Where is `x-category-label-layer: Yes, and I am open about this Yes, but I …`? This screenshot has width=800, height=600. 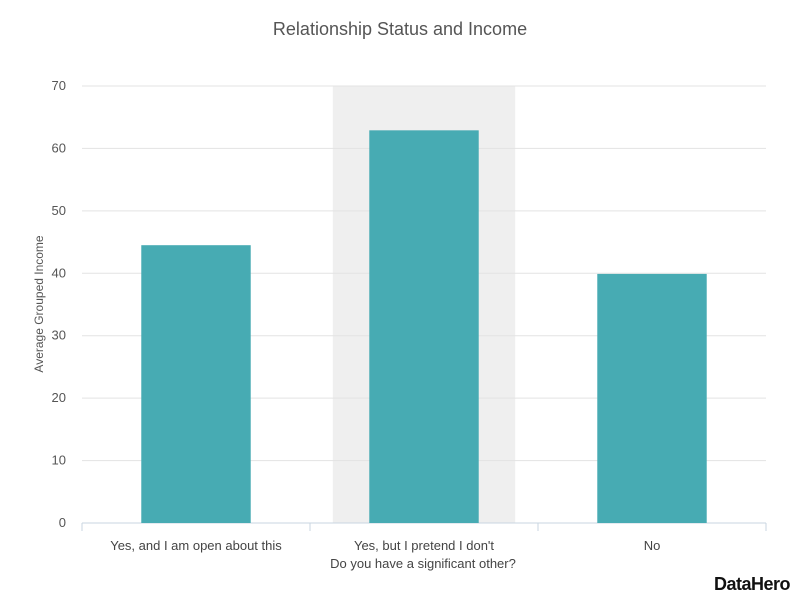
x-category-label-layer: Yes, and I am open about this Yes, but I … is located at coordinates (385, 545).